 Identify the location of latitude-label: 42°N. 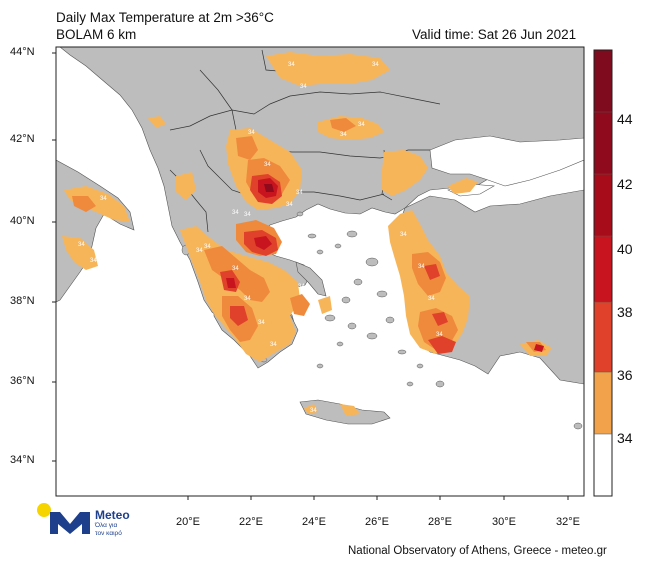
(22, 139).